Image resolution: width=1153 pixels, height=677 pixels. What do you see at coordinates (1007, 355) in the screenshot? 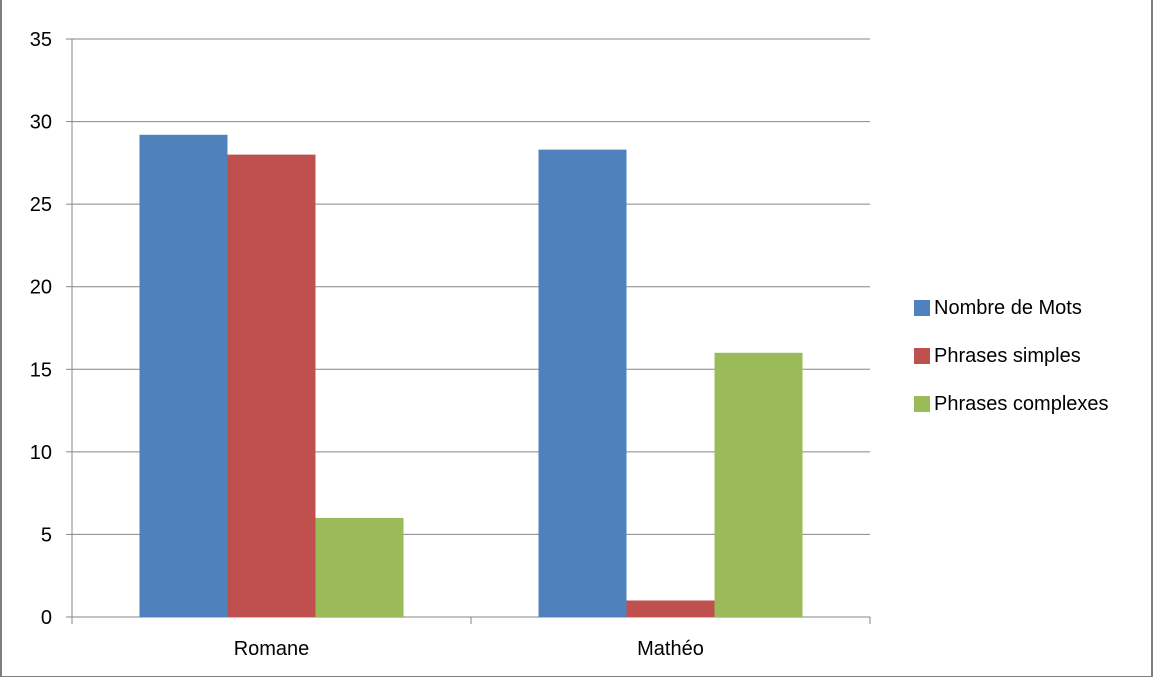
I see `legend-label: Phrases simples` at bounding box center [1007, 355].